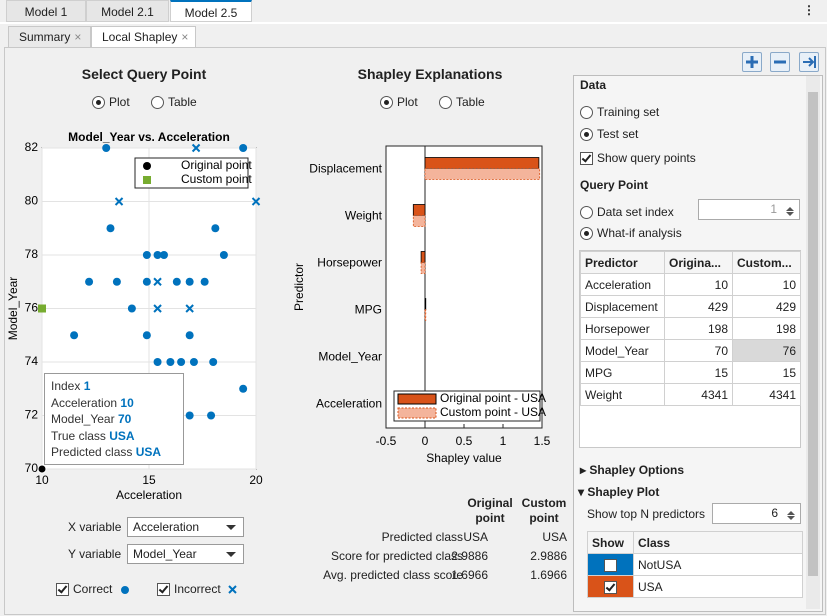 This screenshot has width=827, height=616. What do you see at coordinates (646, 514) in the screenshot?
I see `field-label: Show top N predictors` at bounding box center [646, 514].